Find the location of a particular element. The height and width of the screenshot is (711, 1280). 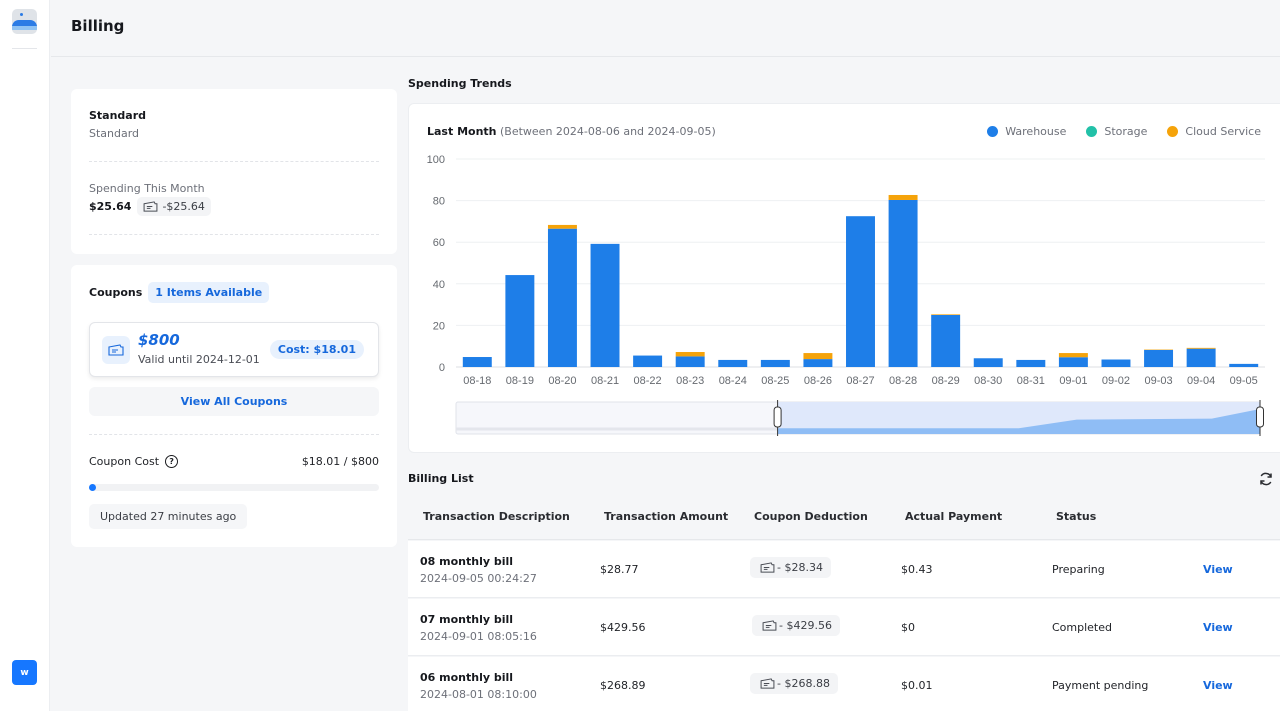

x-tick-label: 08-24 is located at coordinates (733, 381).